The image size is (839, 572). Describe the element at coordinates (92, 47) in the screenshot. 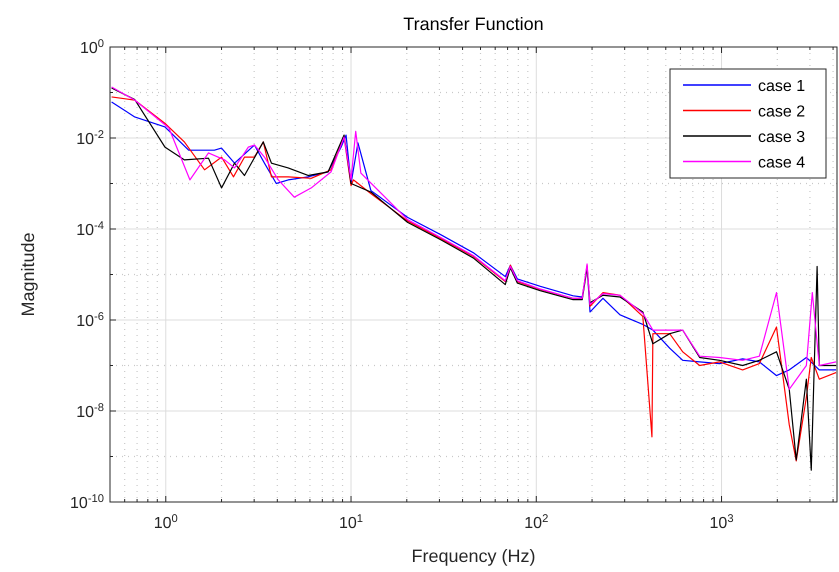

I see `y-tick-label: 10$^{0}$` at that location.